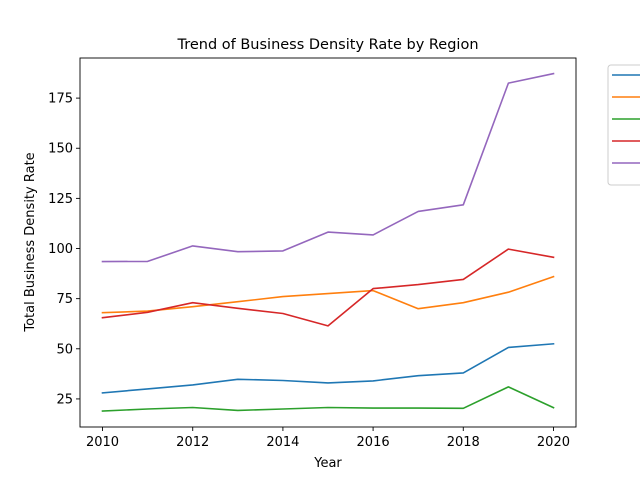  I want to click on legend-box, so click(623, 125).